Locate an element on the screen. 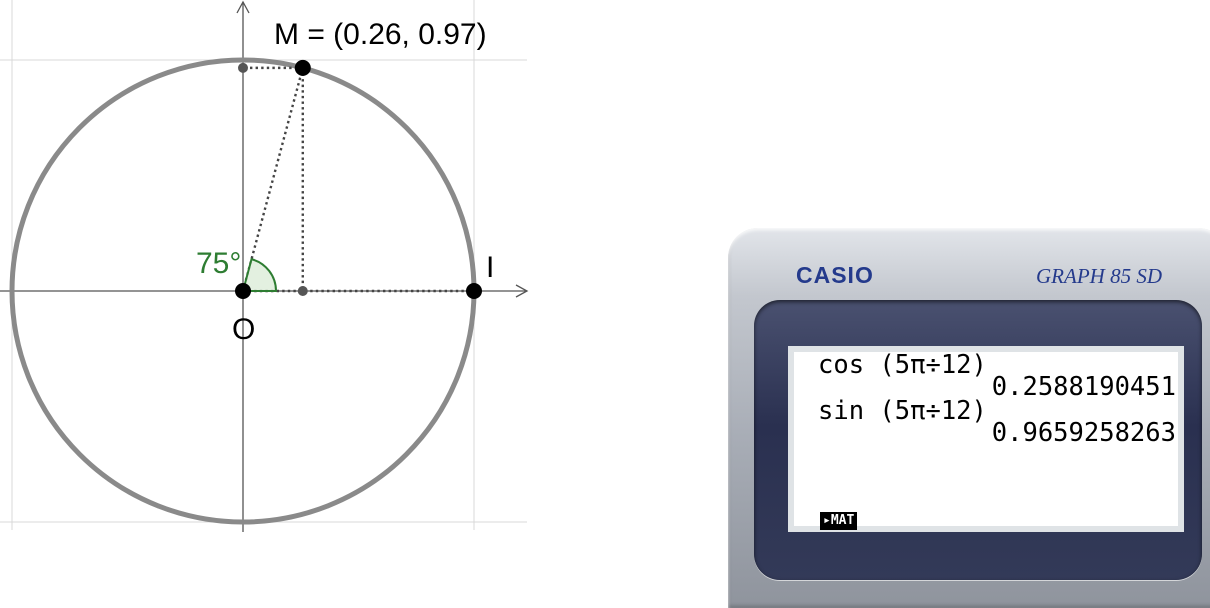 Image resolution: width=1210 pixels, height=608 pixels. point-m is located at coordinates (302, 67).